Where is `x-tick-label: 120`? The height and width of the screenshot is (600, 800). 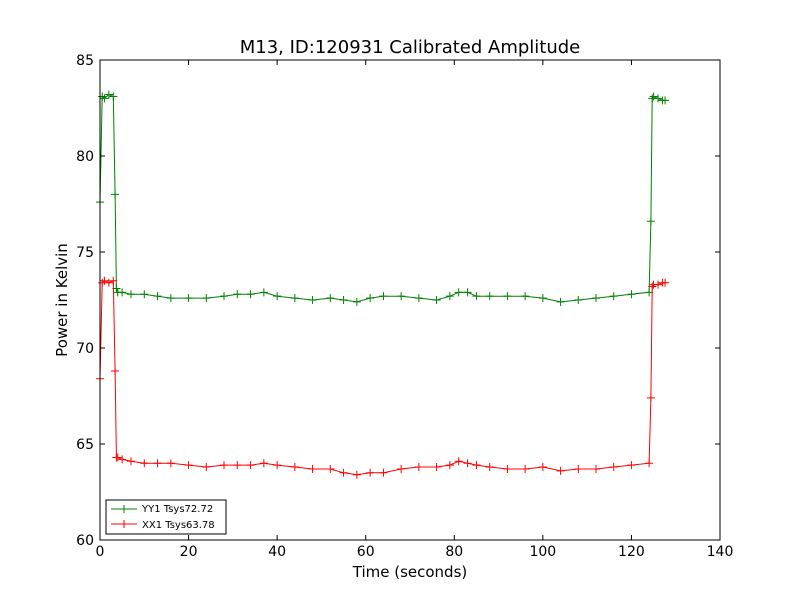 x-tick-label: 120 is located at coordinates (631, 552).